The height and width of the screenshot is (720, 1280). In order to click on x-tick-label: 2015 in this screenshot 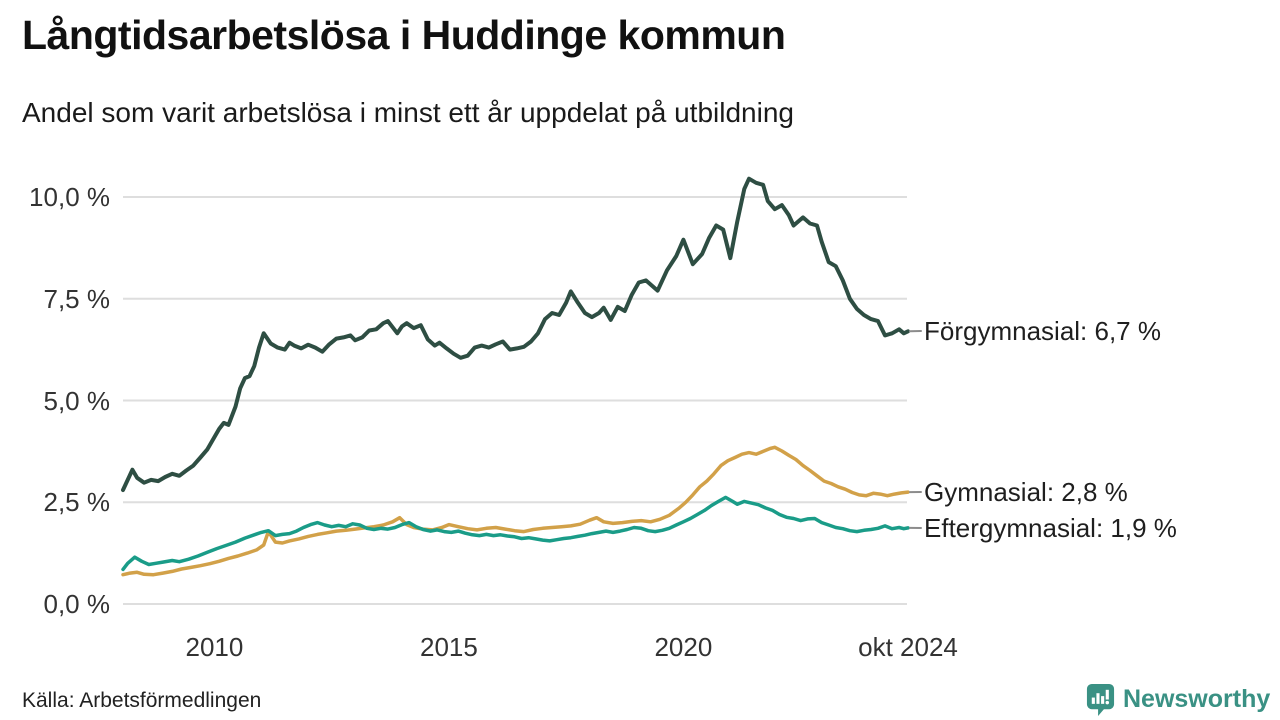, I will do `click(448, 647)`.